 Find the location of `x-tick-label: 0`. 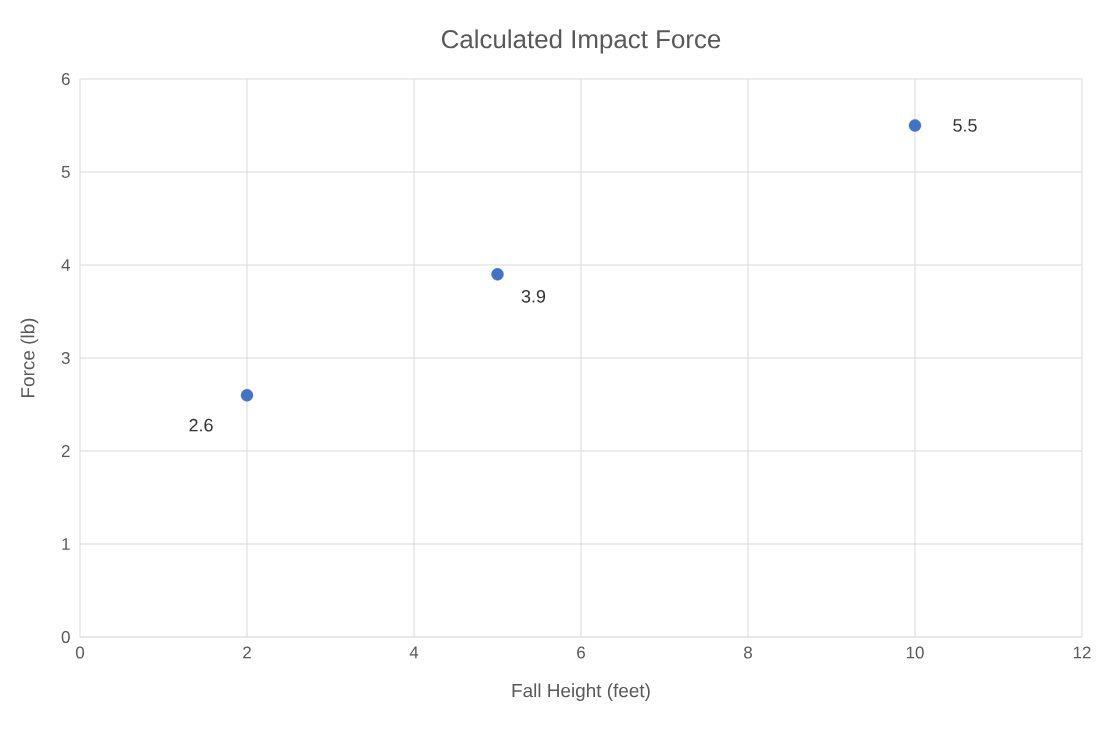

x-tick-label: 0 is located at coordinates (80, 652).